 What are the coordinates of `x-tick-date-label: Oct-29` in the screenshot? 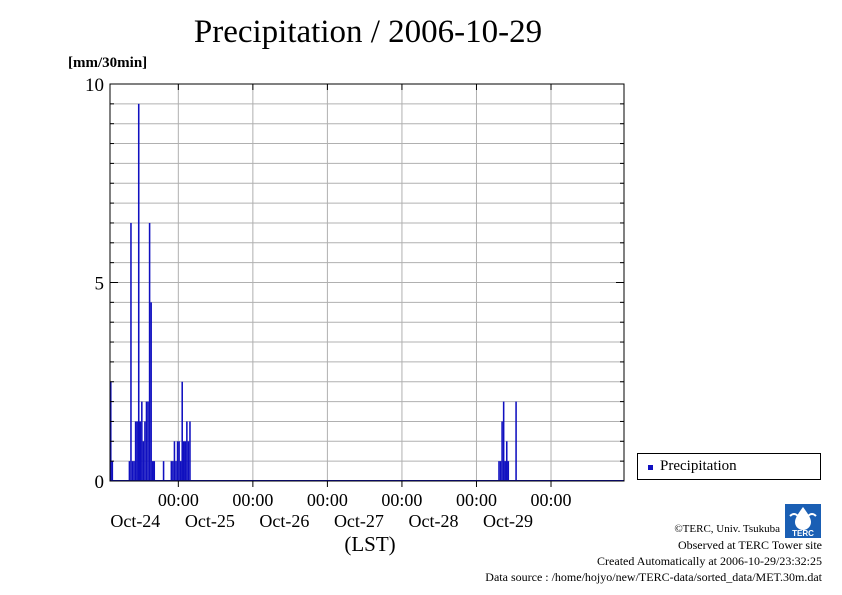 It's located at (508, 521).